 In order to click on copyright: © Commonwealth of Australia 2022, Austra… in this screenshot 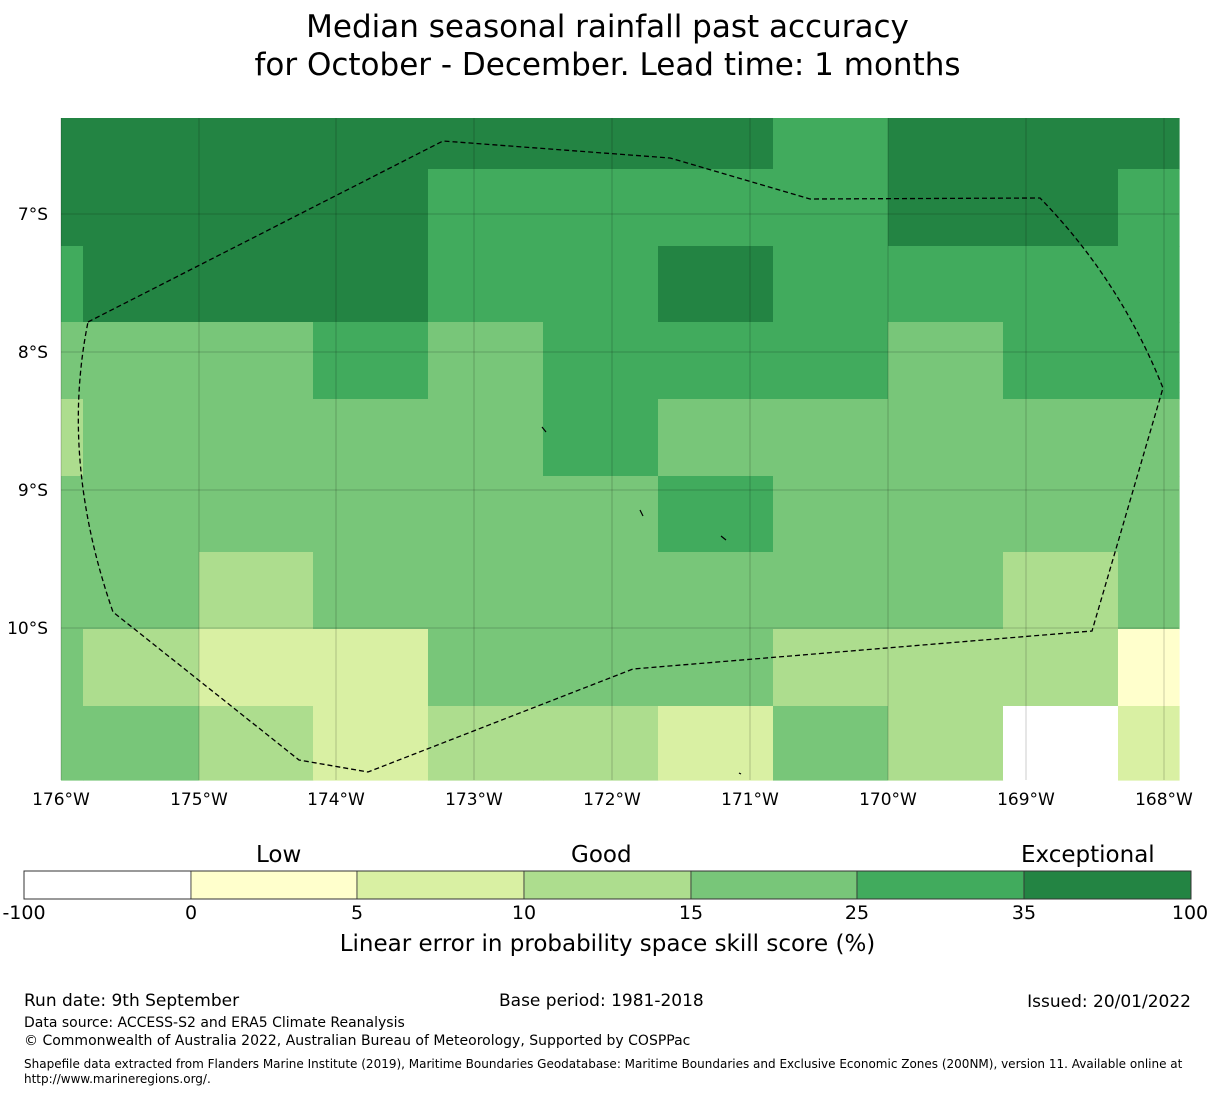, I will do `click(357, 1041)`.